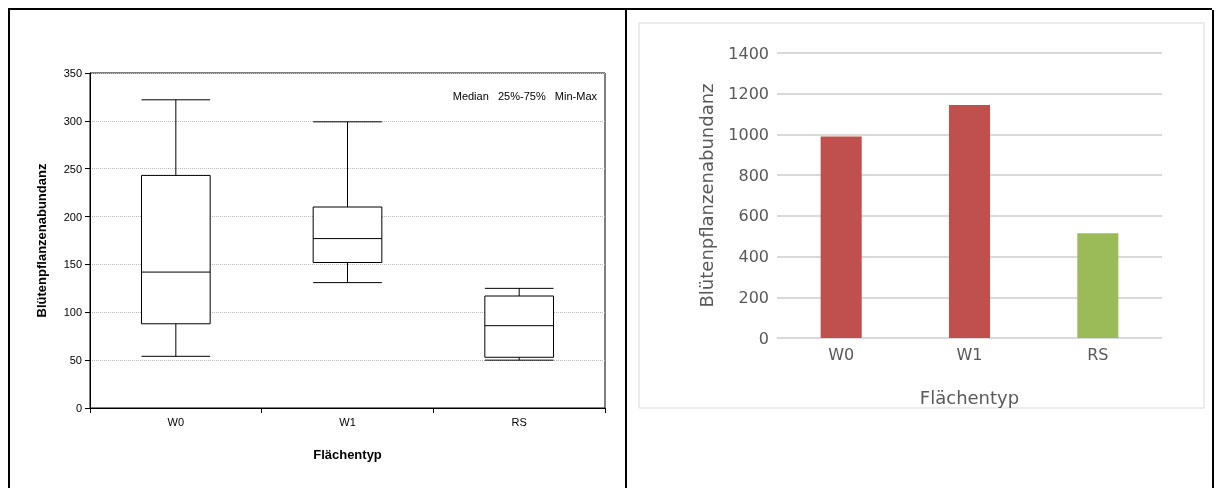 This screenshot has width=1218, height=488. What do you see at coordinates (72, 264) in the screenshot?
I see `y-tick-label: 150` at bounding box center [72, 264].